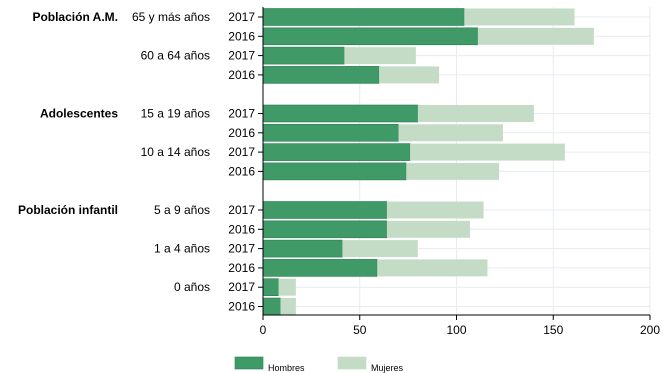  I want to click on x-tick-label: 0, so click(263, 330).